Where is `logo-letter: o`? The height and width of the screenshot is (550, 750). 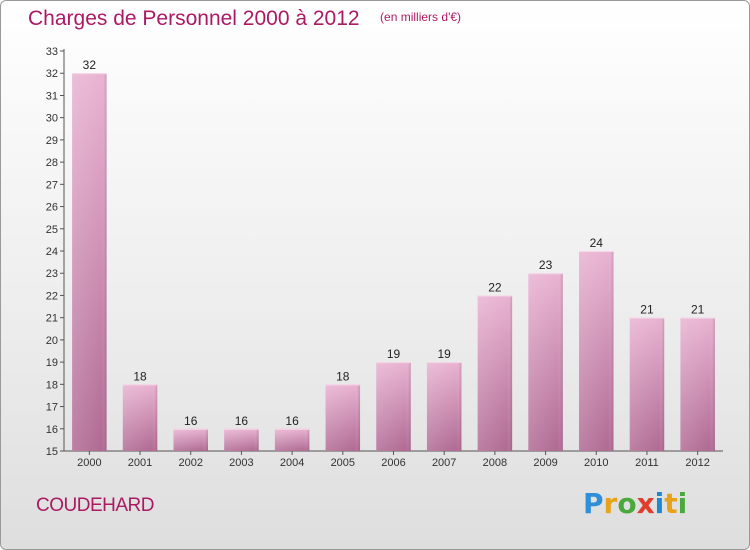 logo-letter: o is located at coordinates (627, 503).